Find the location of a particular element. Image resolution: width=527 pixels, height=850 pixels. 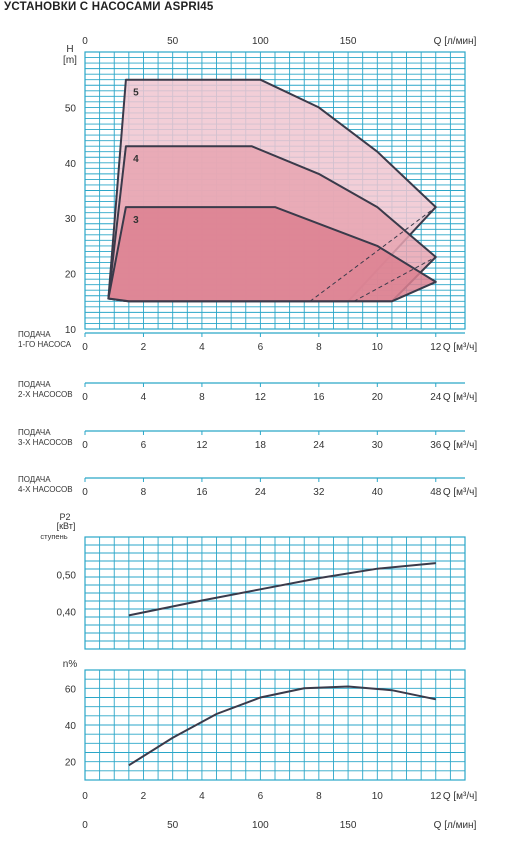

bottom-axis-tick-label: 0 is located at coordinates (85, 825).